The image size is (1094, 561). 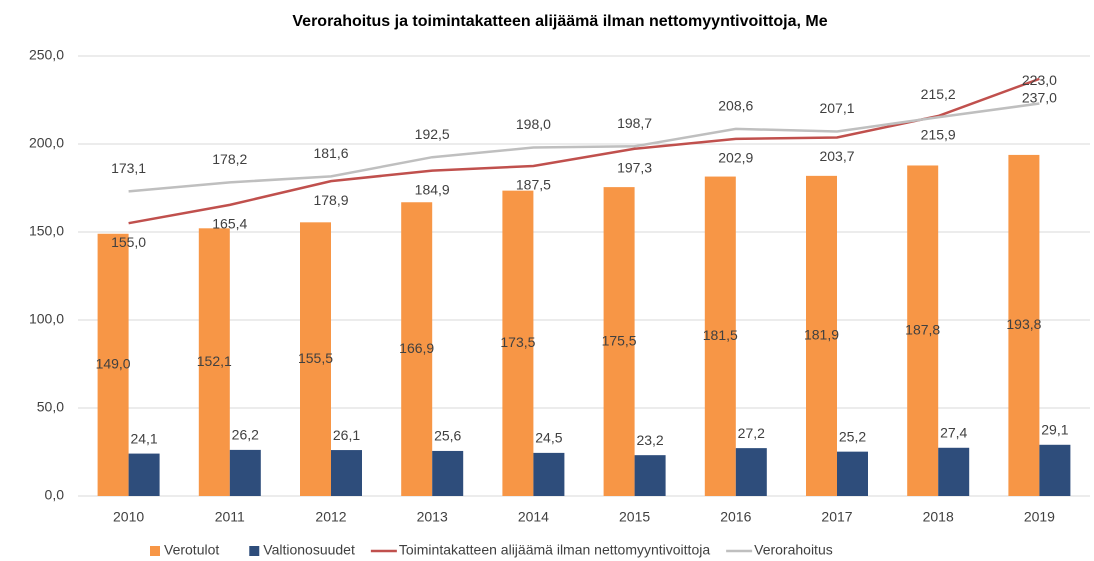 What do you see at coordinates (330, 153) in the screenshot?
I see `data-label: 181,6` at bounding box center [330, 153].